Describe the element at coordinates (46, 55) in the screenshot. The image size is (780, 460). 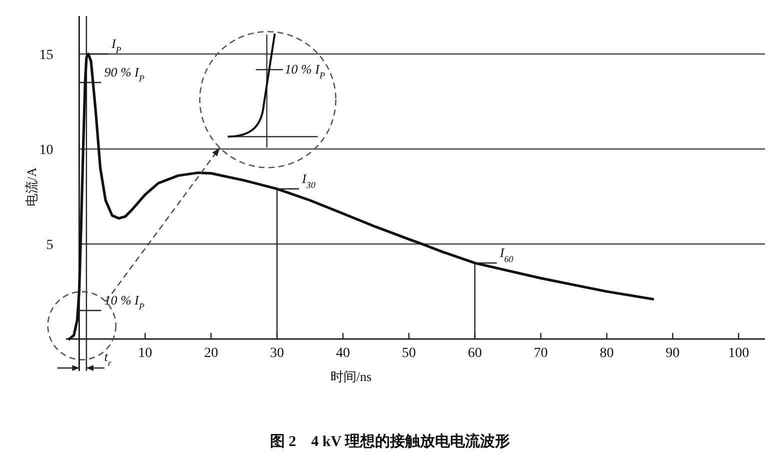
I see `y-tick-label: 15` at that location.